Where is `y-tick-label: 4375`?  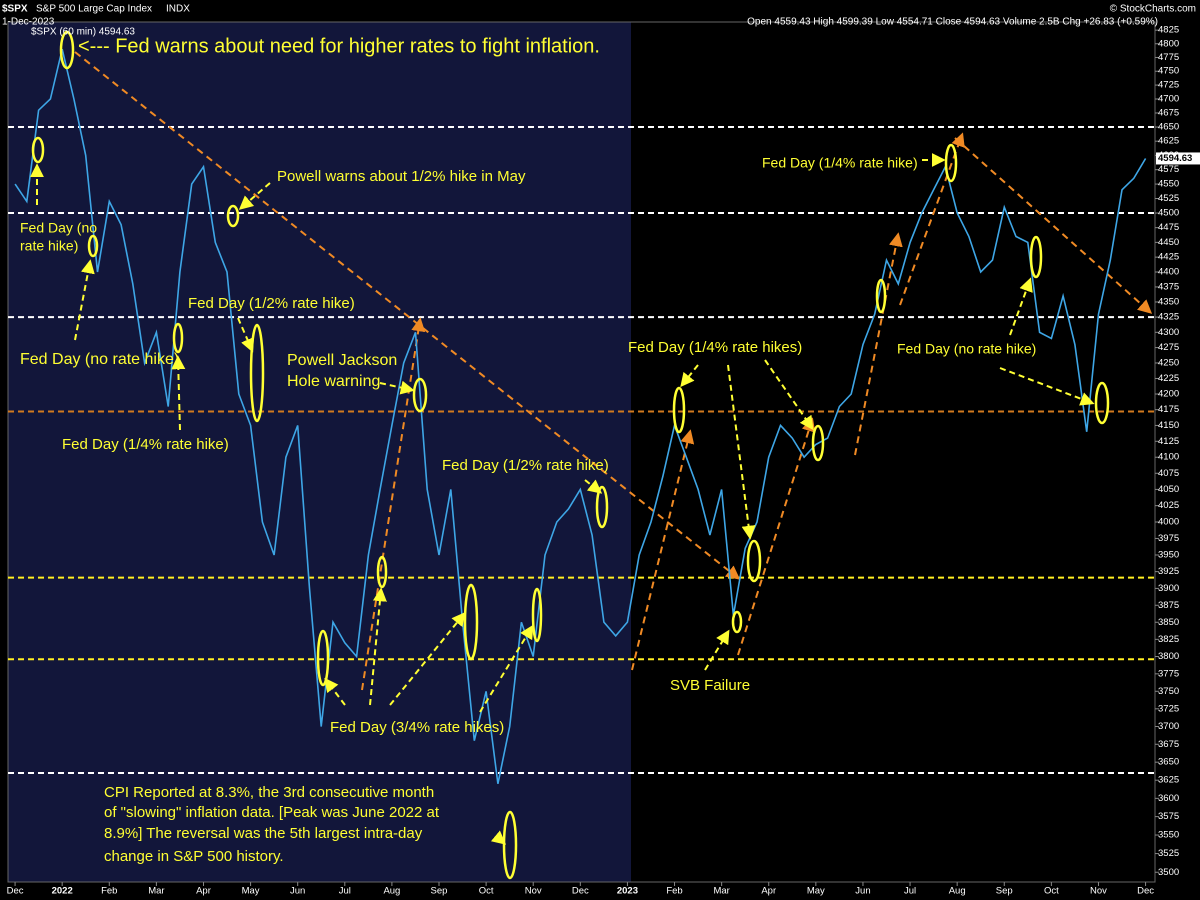
y-tick-label: 4375 is located at coordinates (1168, 286).